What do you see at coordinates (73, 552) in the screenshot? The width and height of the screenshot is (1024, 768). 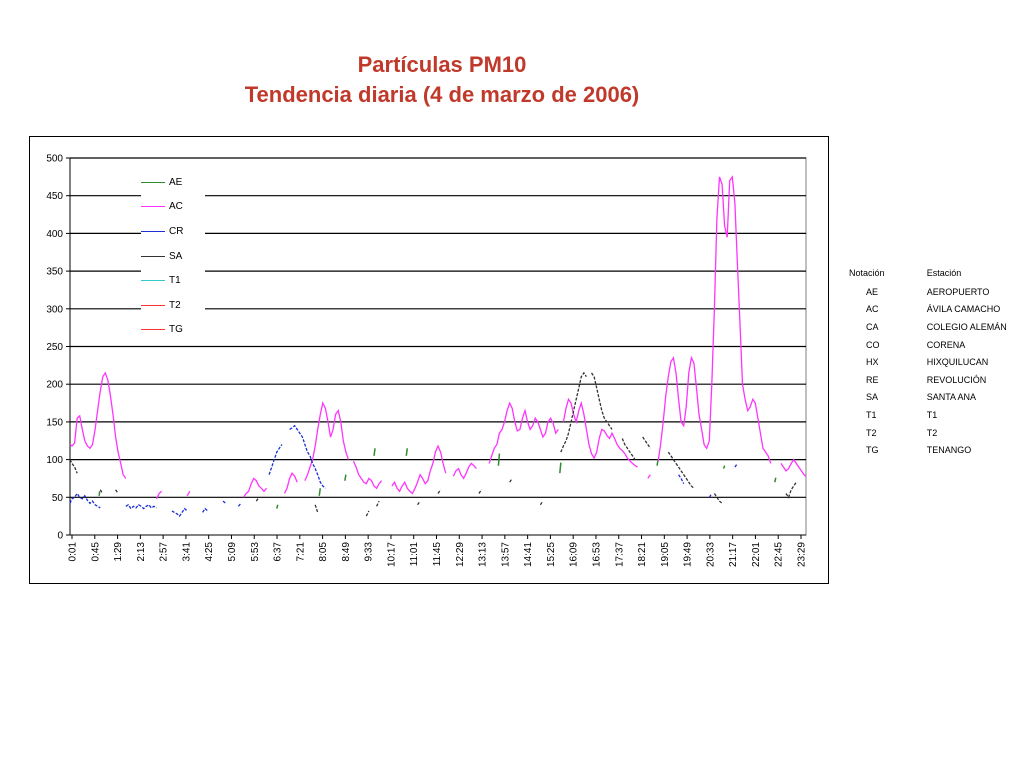 I see `x-tick-label: 0:01` at bounding box center [73, 552].